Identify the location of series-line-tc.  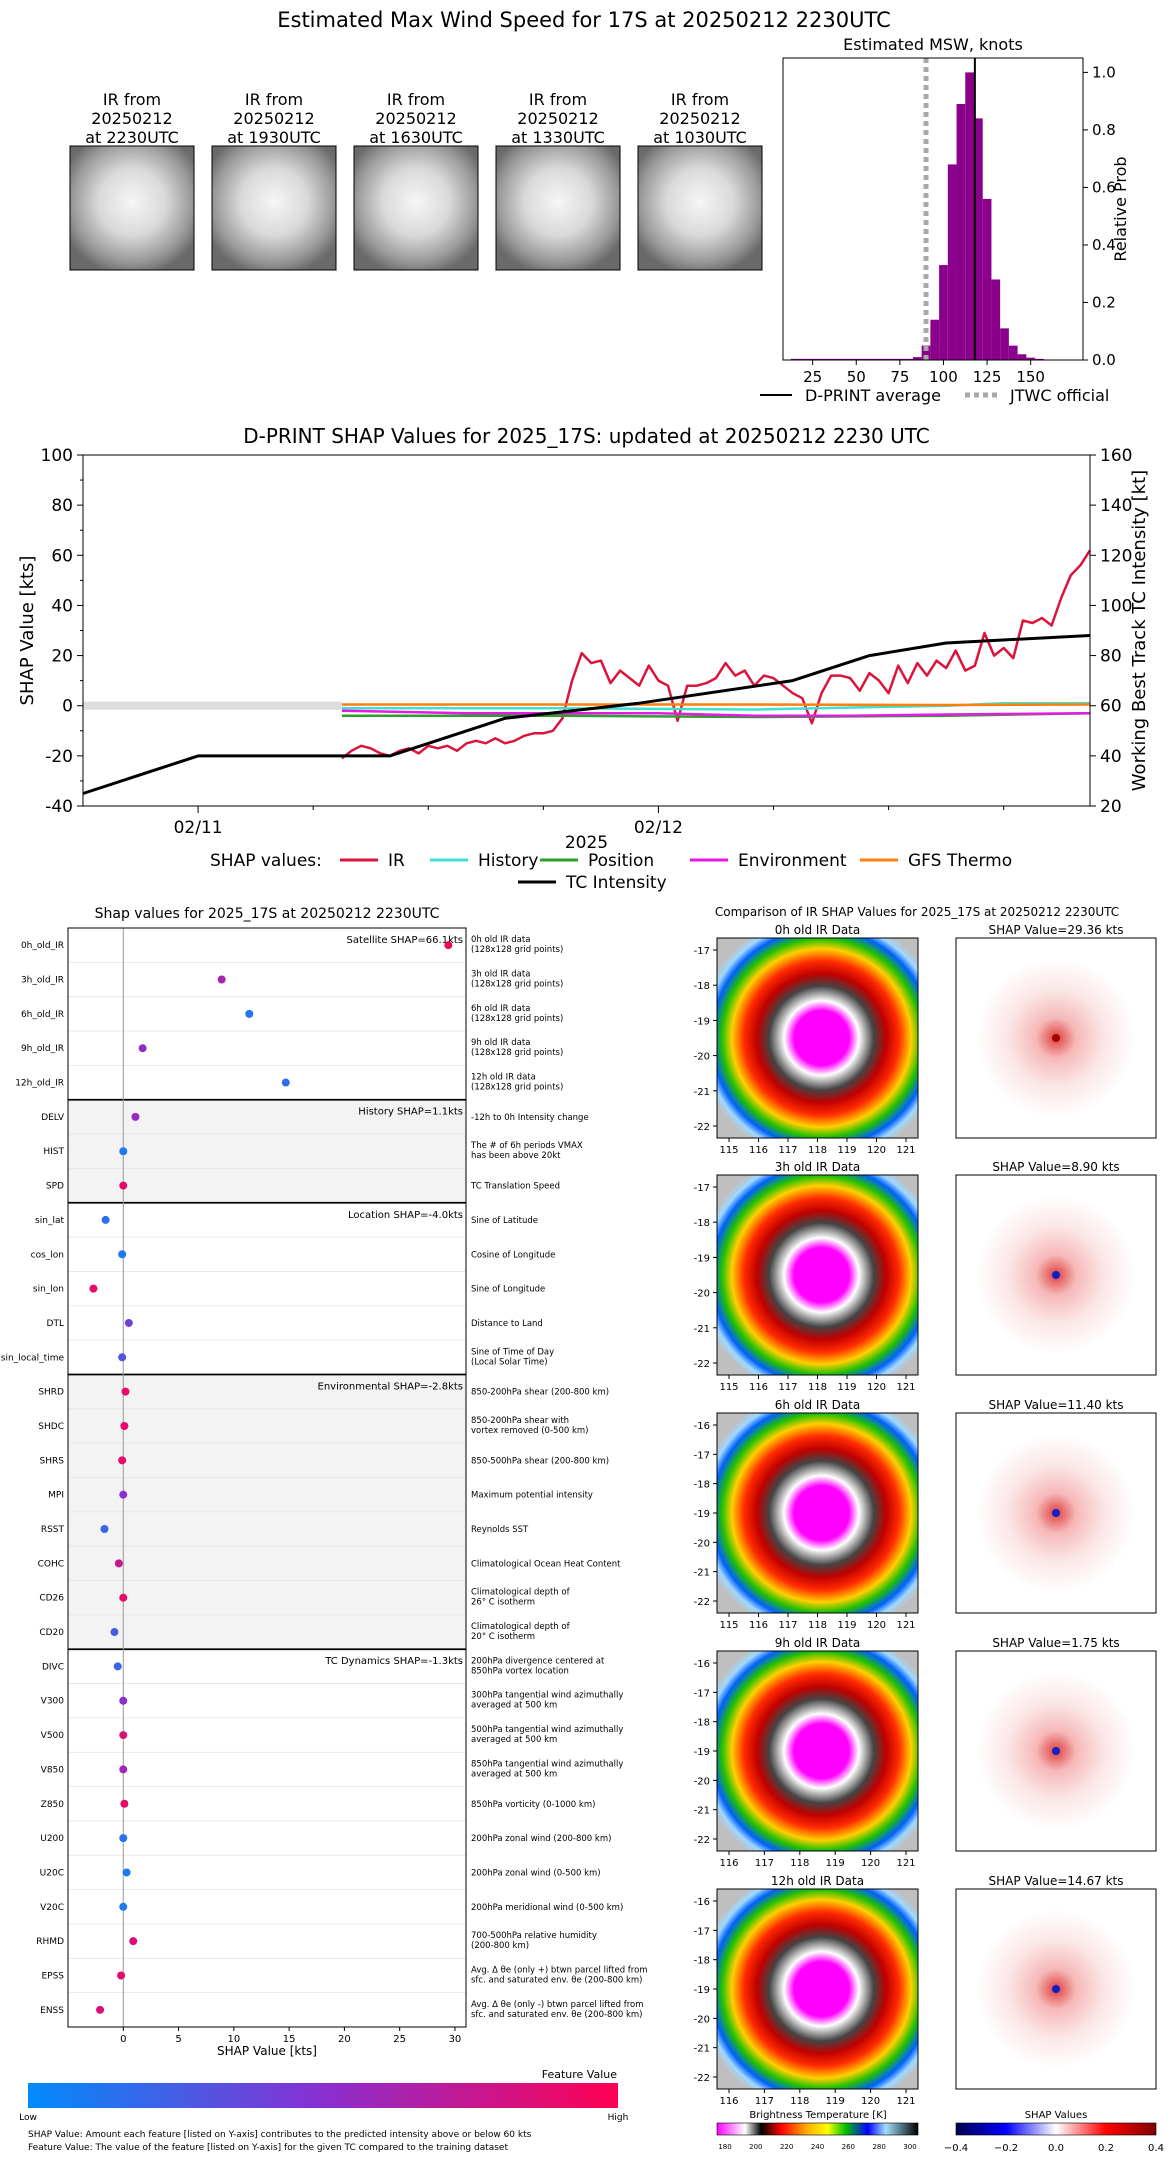
(586, 714).